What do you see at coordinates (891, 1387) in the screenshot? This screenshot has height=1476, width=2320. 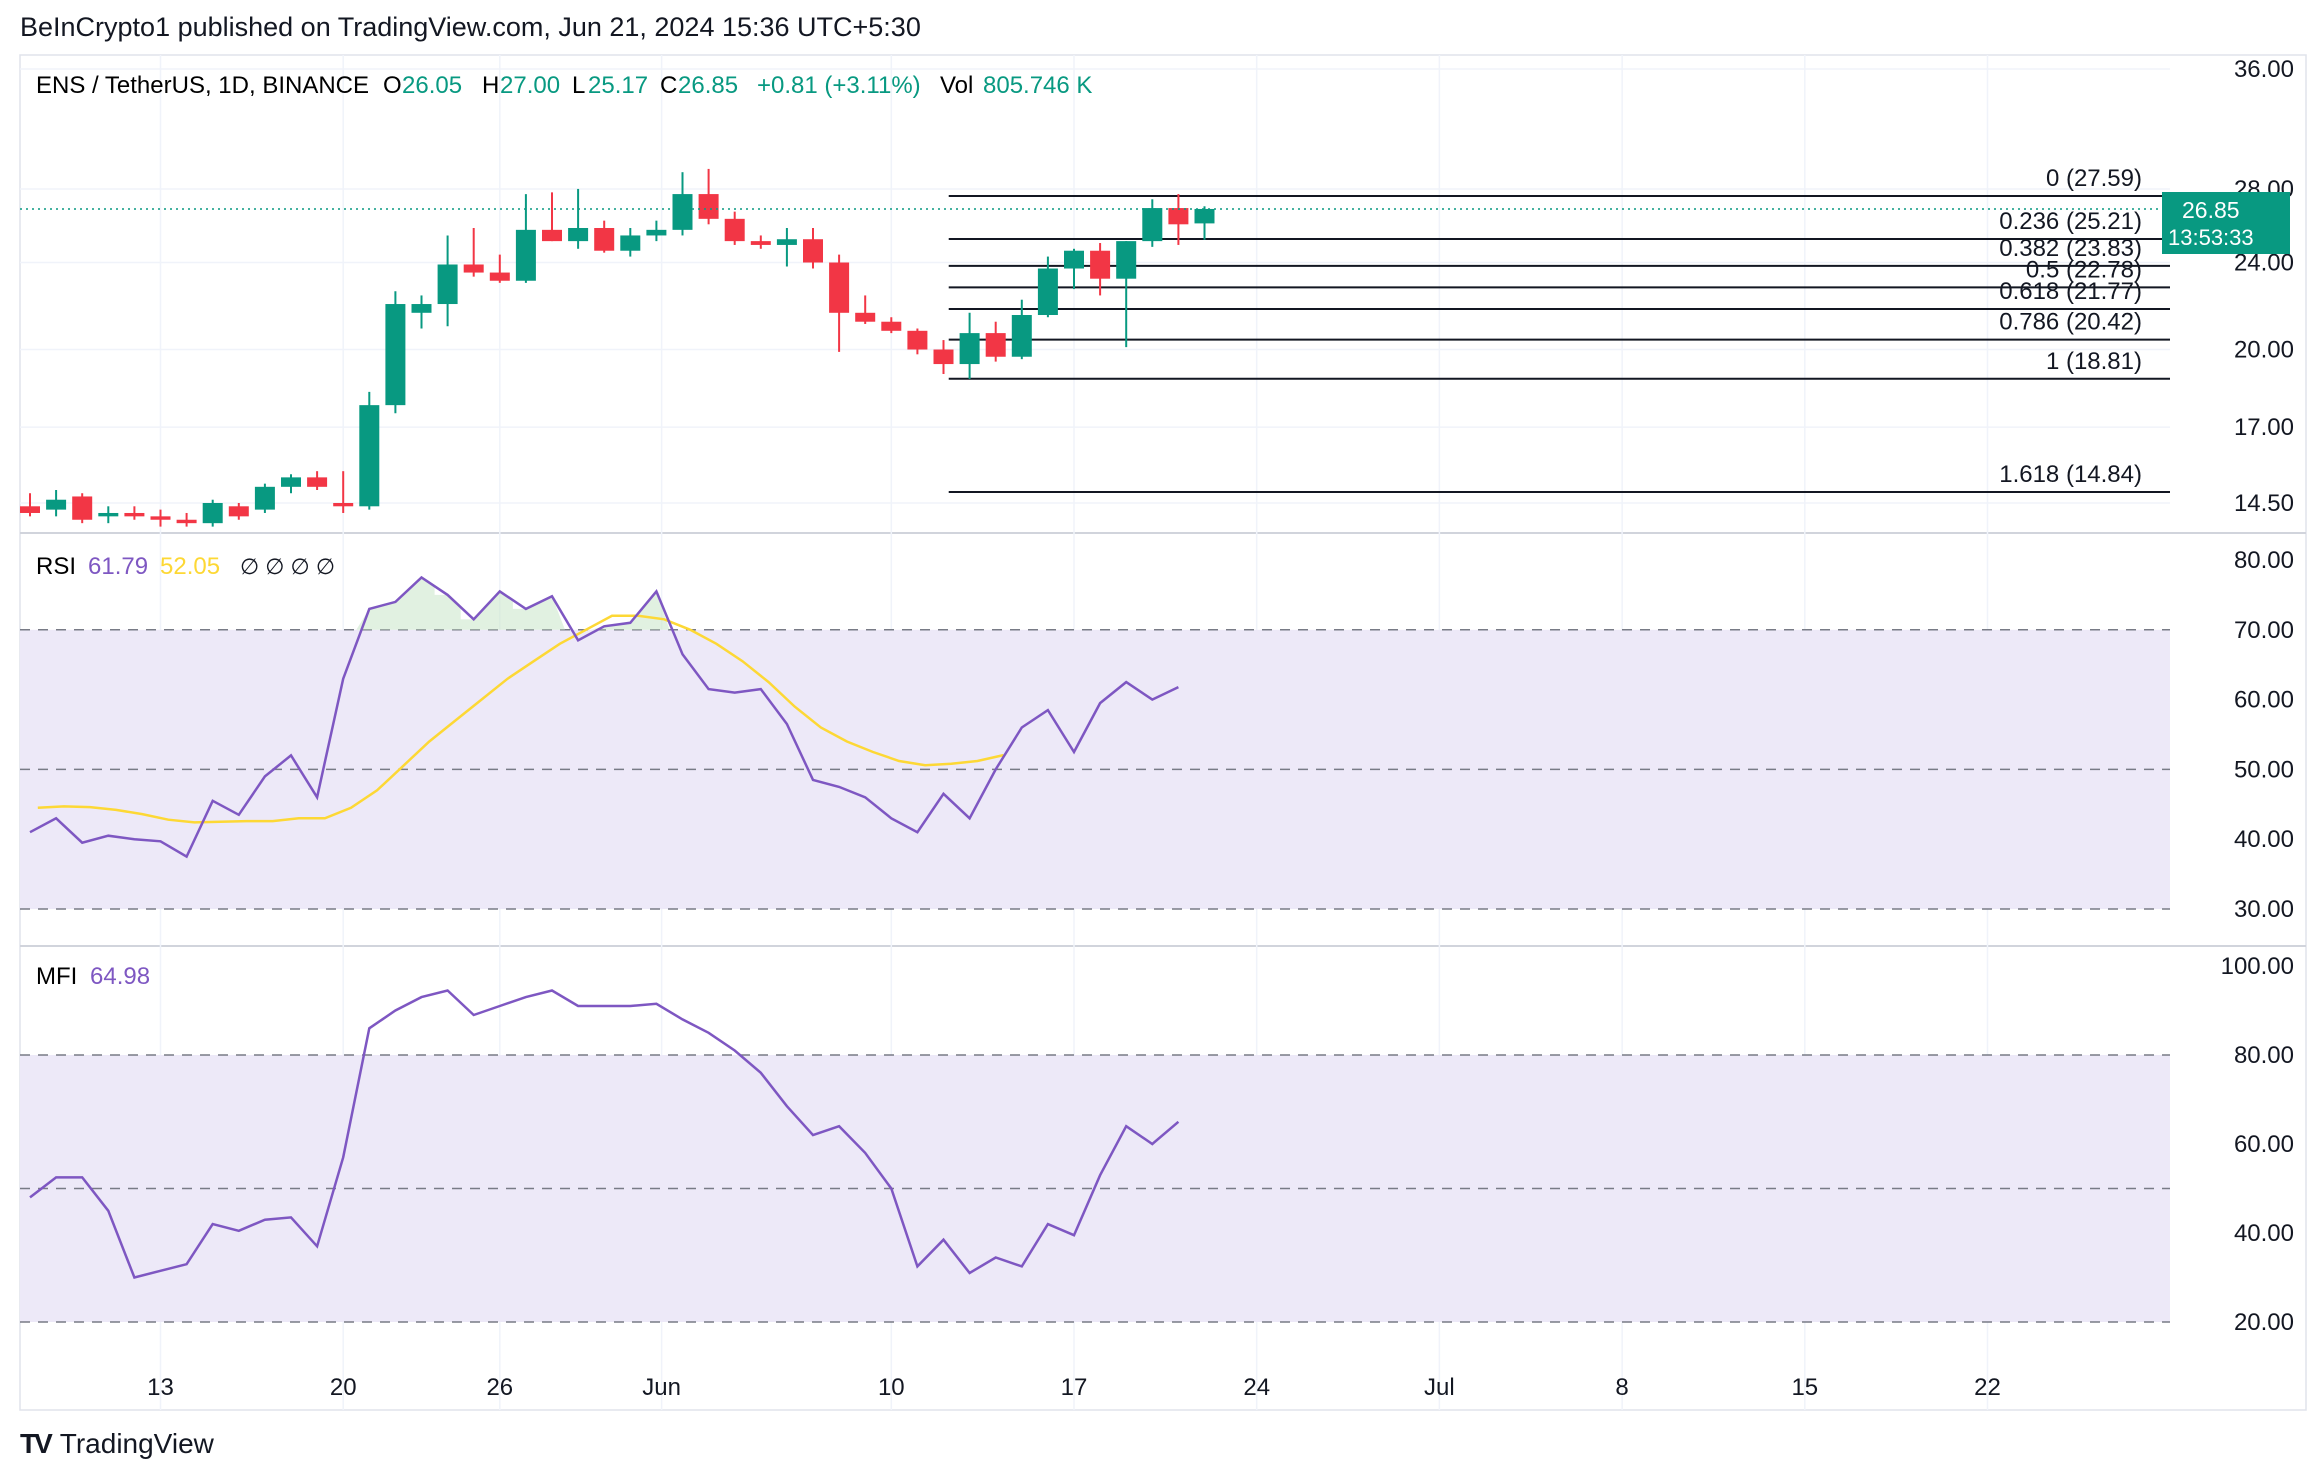 I see `x-tick-label: 10` at bounding box center [891, 1387].